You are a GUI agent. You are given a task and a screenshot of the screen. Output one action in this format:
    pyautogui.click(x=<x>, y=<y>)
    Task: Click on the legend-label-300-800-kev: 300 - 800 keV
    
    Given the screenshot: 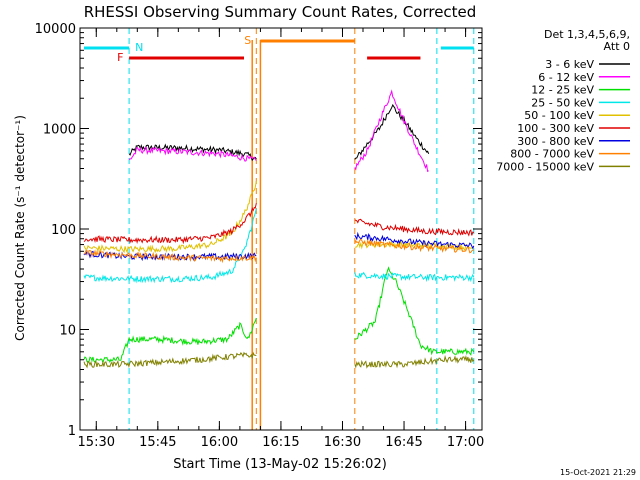 What is the action you would take?
    pyautogui.click(x=555, y=141)
    